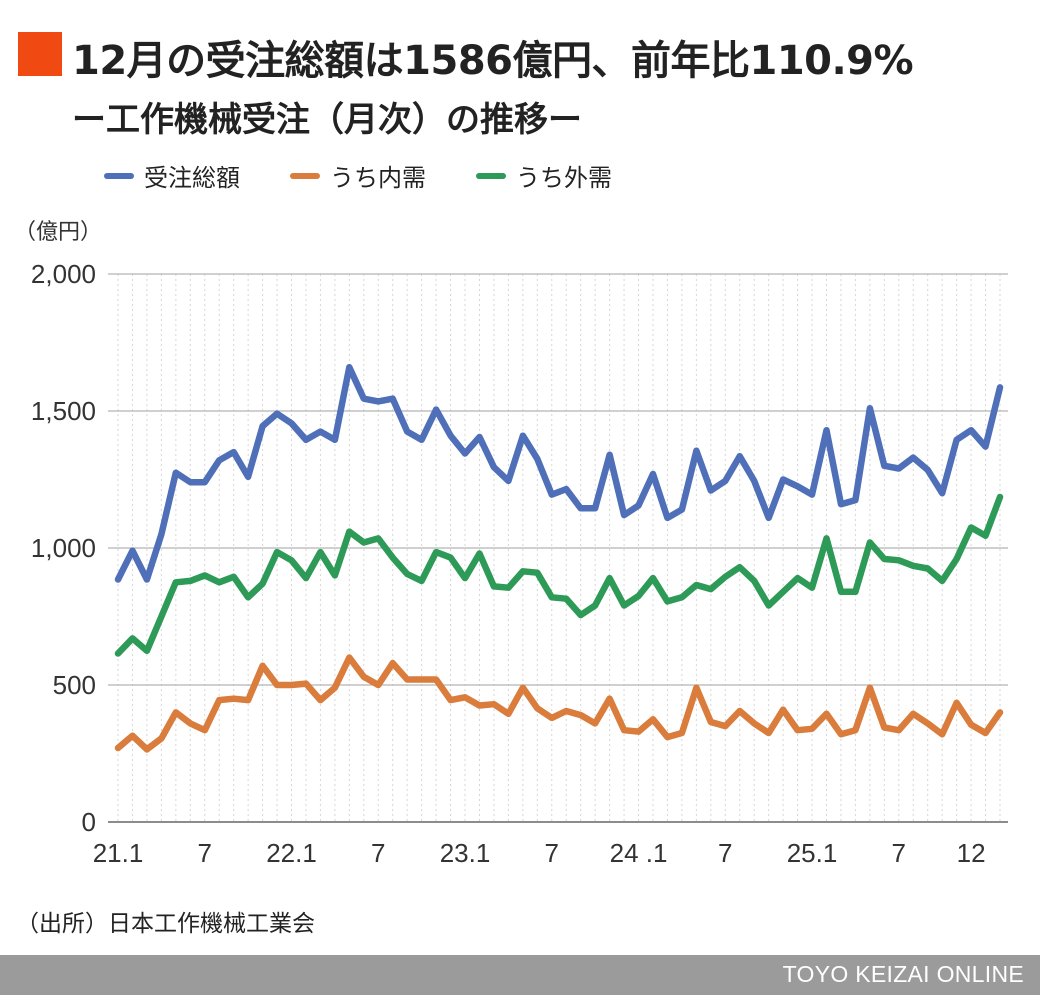 The image size is (1040, 995). What do you see at coordinates (119, 175) in the screenshot?
I see `legend-swatch-total` at bounding box center [119, 175].